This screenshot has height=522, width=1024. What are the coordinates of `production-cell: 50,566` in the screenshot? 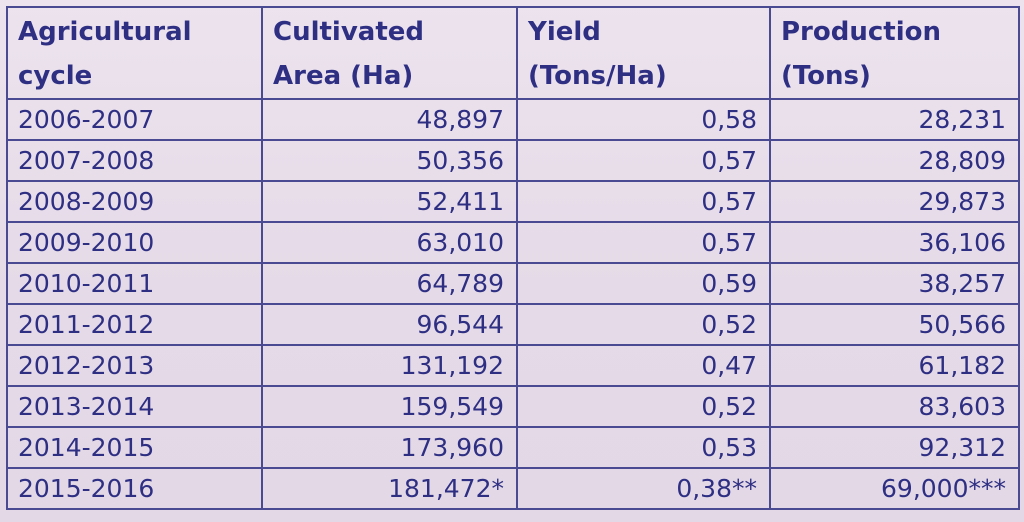 It's located at (894, 324).